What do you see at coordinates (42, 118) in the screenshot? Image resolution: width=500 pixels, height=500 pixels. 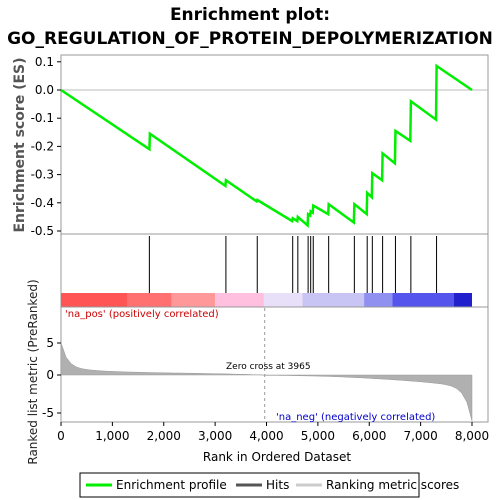 I see `es-ytick-label: -0.1` at bounding box center [42, 118].